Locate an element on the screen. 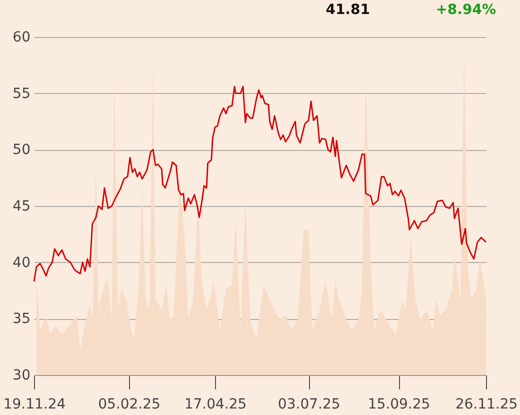 The image size is (520, 415). y-tick-label: 60 is located at coordinates (21, 38).